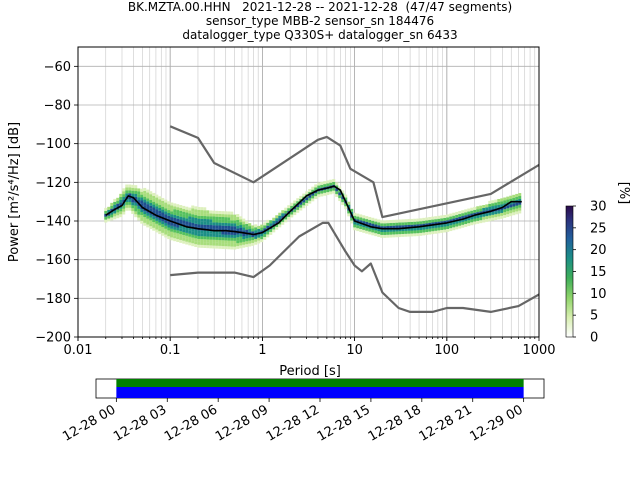 The image size is (640, 480). What do you see at coordinates (446, 423) in the screenshot?
I see `time-tick-label: 12-28 21` at bounding box center [446, 423].